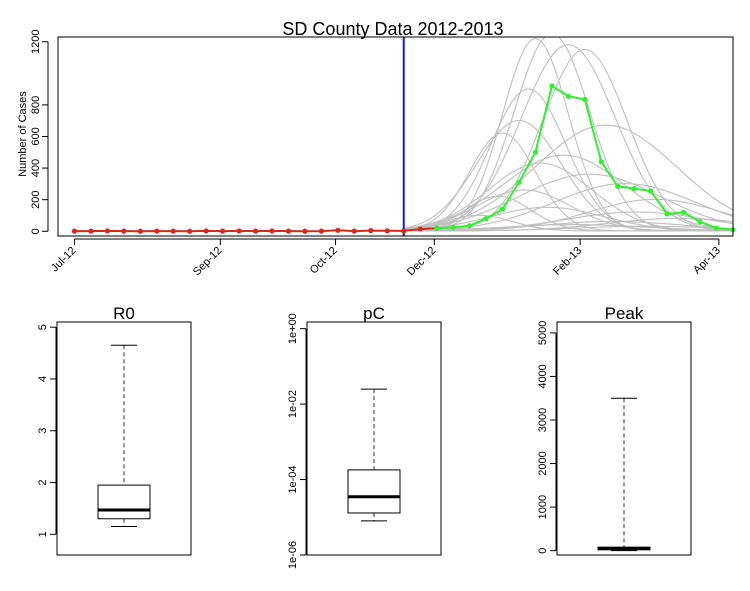  Describe the element at coordinates (293, 479) in the screenshot. I see `box-y-tick-label: 1e-04` at that location.